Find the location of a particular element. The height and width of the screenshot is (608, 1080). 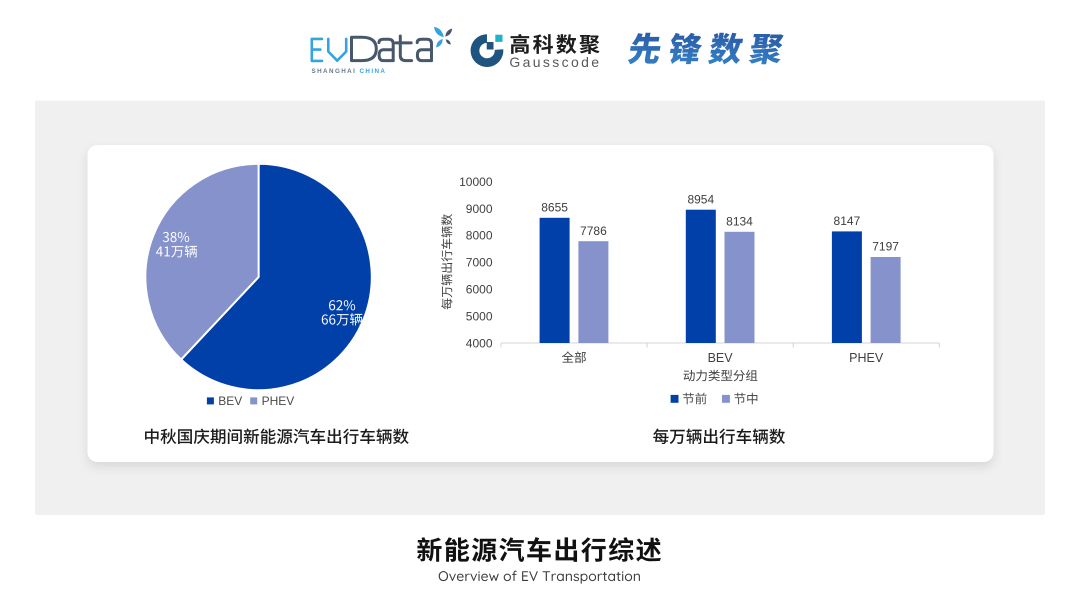

svg-text: 10000 is located at coordinates (476, 182).